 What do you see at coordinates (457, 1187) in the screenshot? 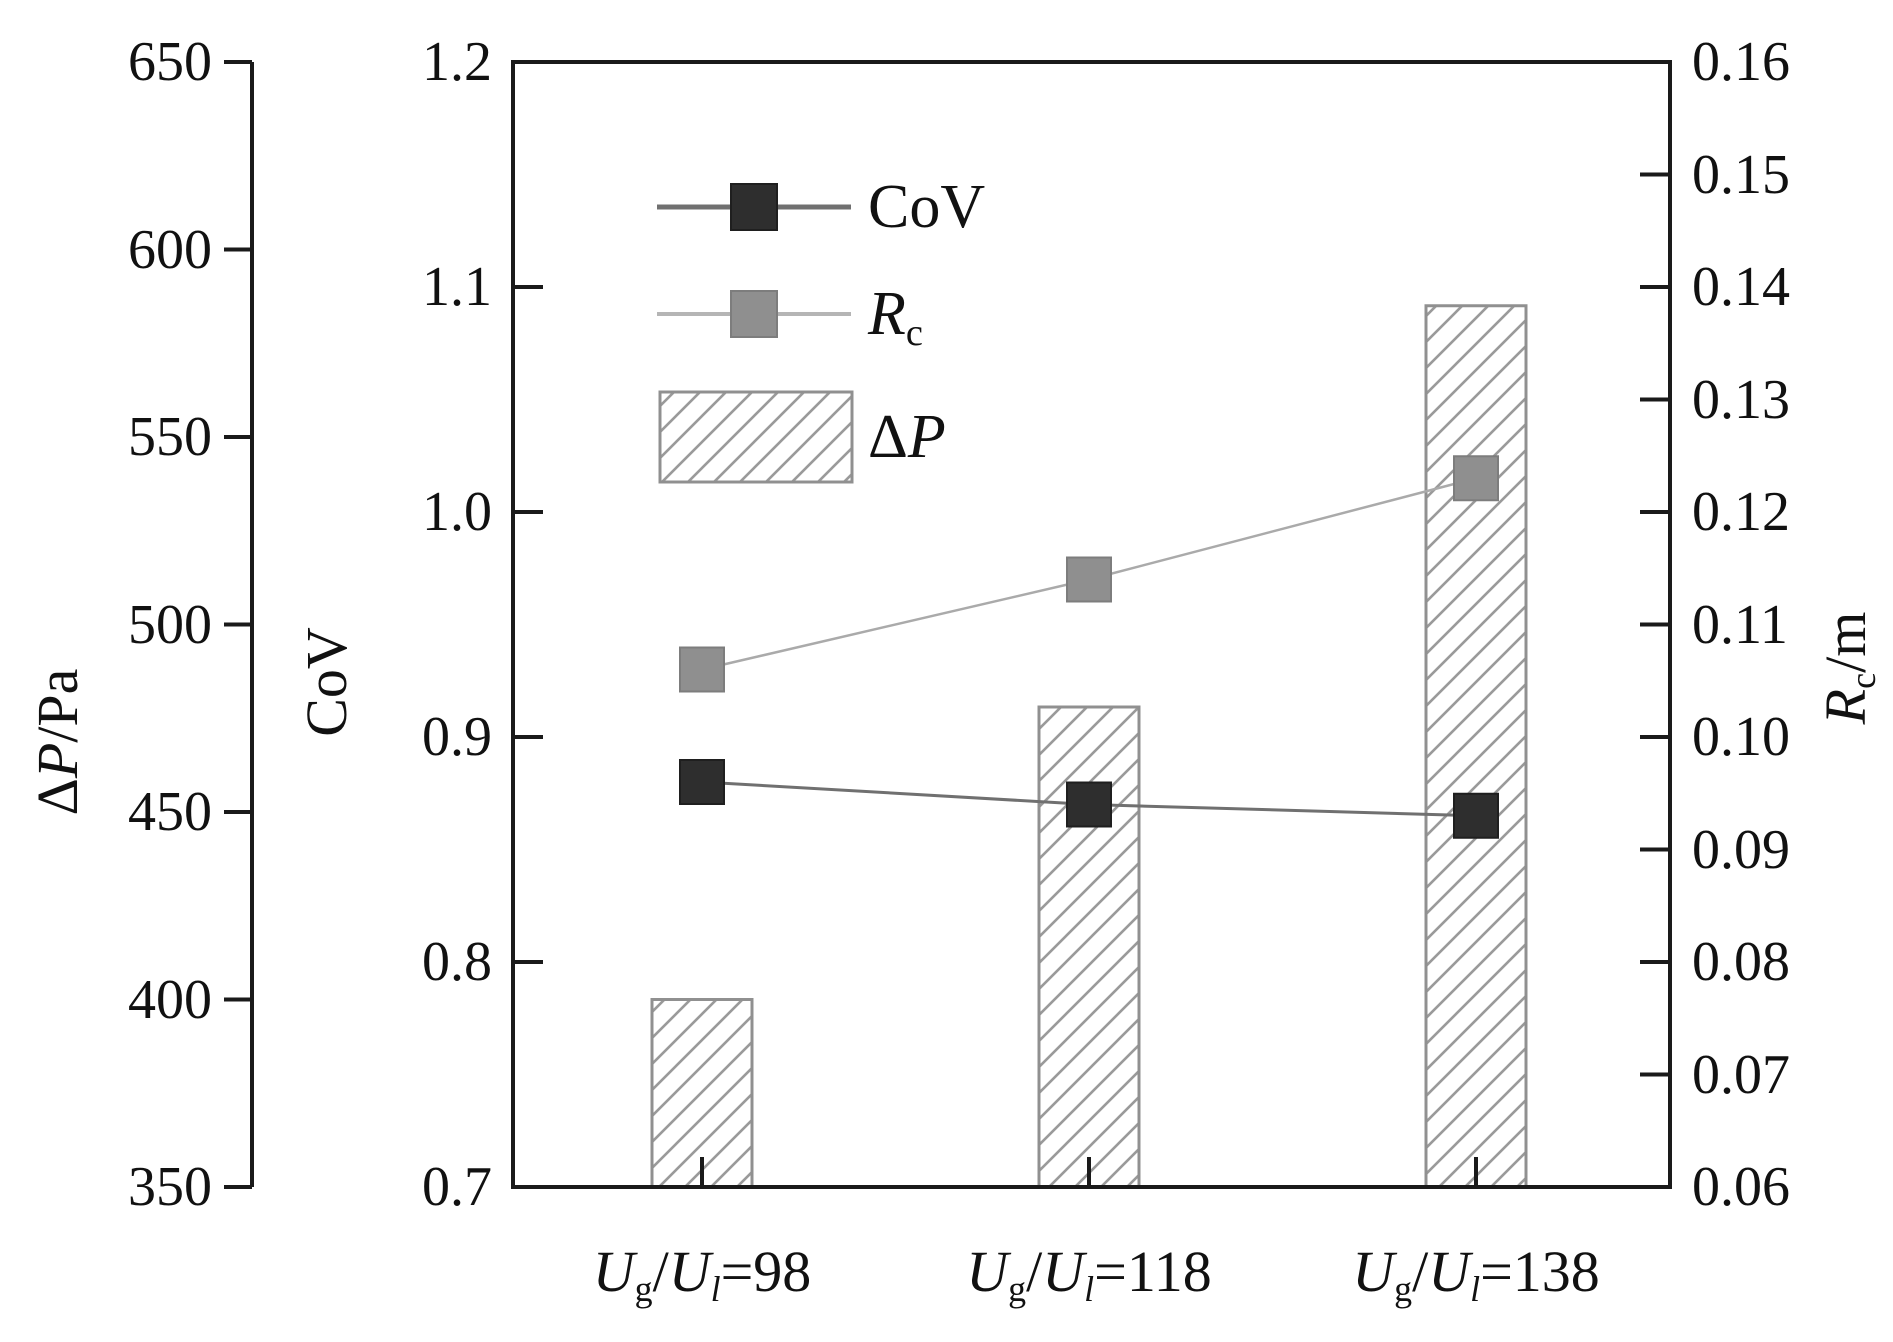
I see `cov-tick-label-0.7: 0.7` at bounding box center [457, 1187].